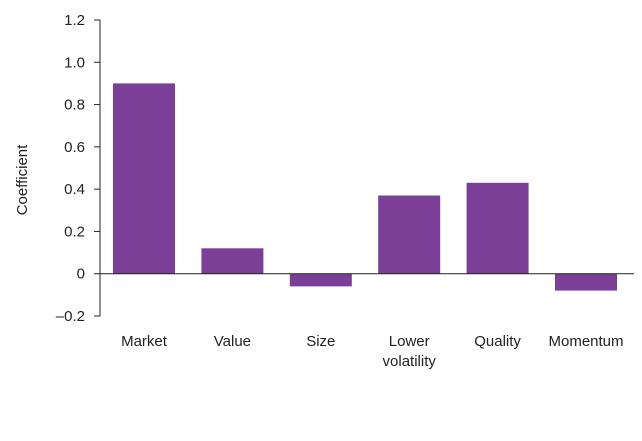 The width and height of the screenshot is (642, 441). What do you see at coordinates (144, 178) in the screenshot?
I see `bar-market` at bounding box center [144, 178].